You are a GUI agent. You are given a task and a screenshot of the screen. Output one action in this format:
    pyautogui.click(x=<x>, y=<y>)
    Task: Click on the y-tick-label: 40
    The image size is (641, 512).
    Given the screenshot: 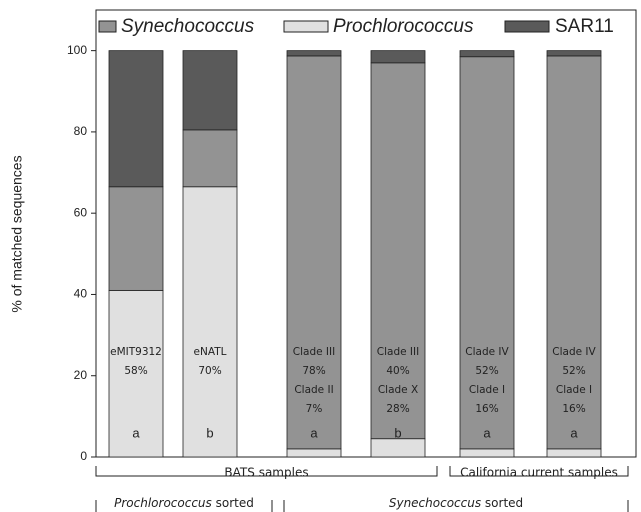 What is the action you would take?
    pyautogui.click(x=81, y=294)
    